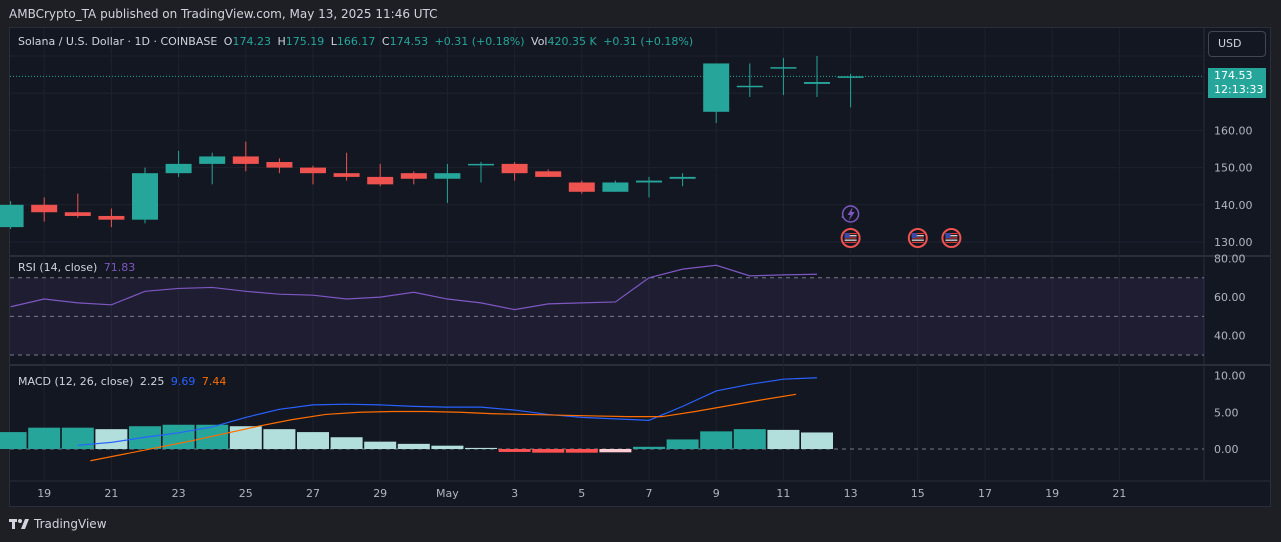  Describe the element at coordinates (842, 217) in the screenshot. I see `sparkle` at that location.